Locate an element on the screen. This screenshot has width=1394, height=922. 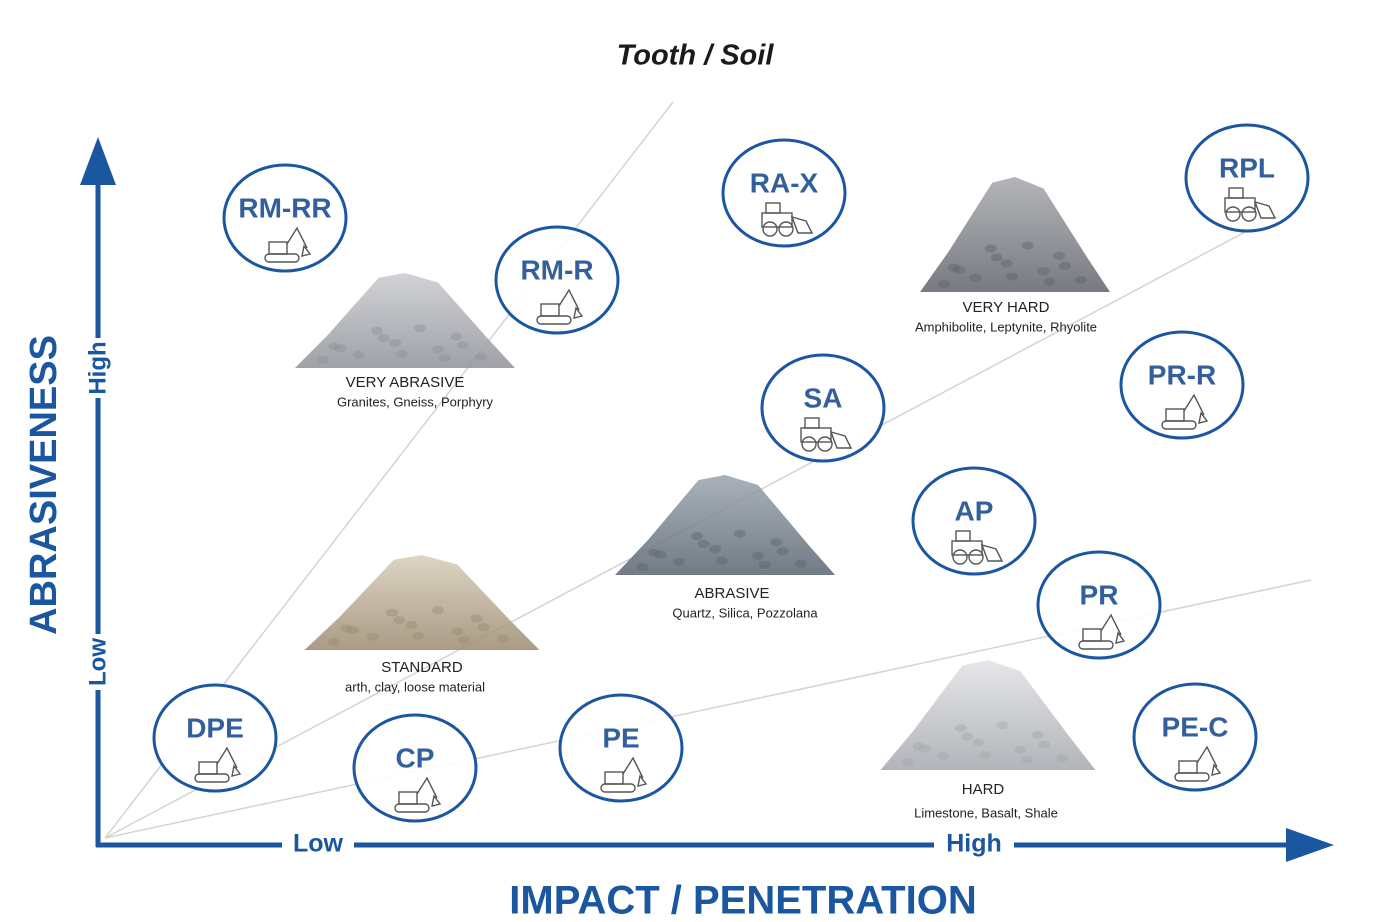
tooth-badge: PR-R is located at coordinates (1182, 385).